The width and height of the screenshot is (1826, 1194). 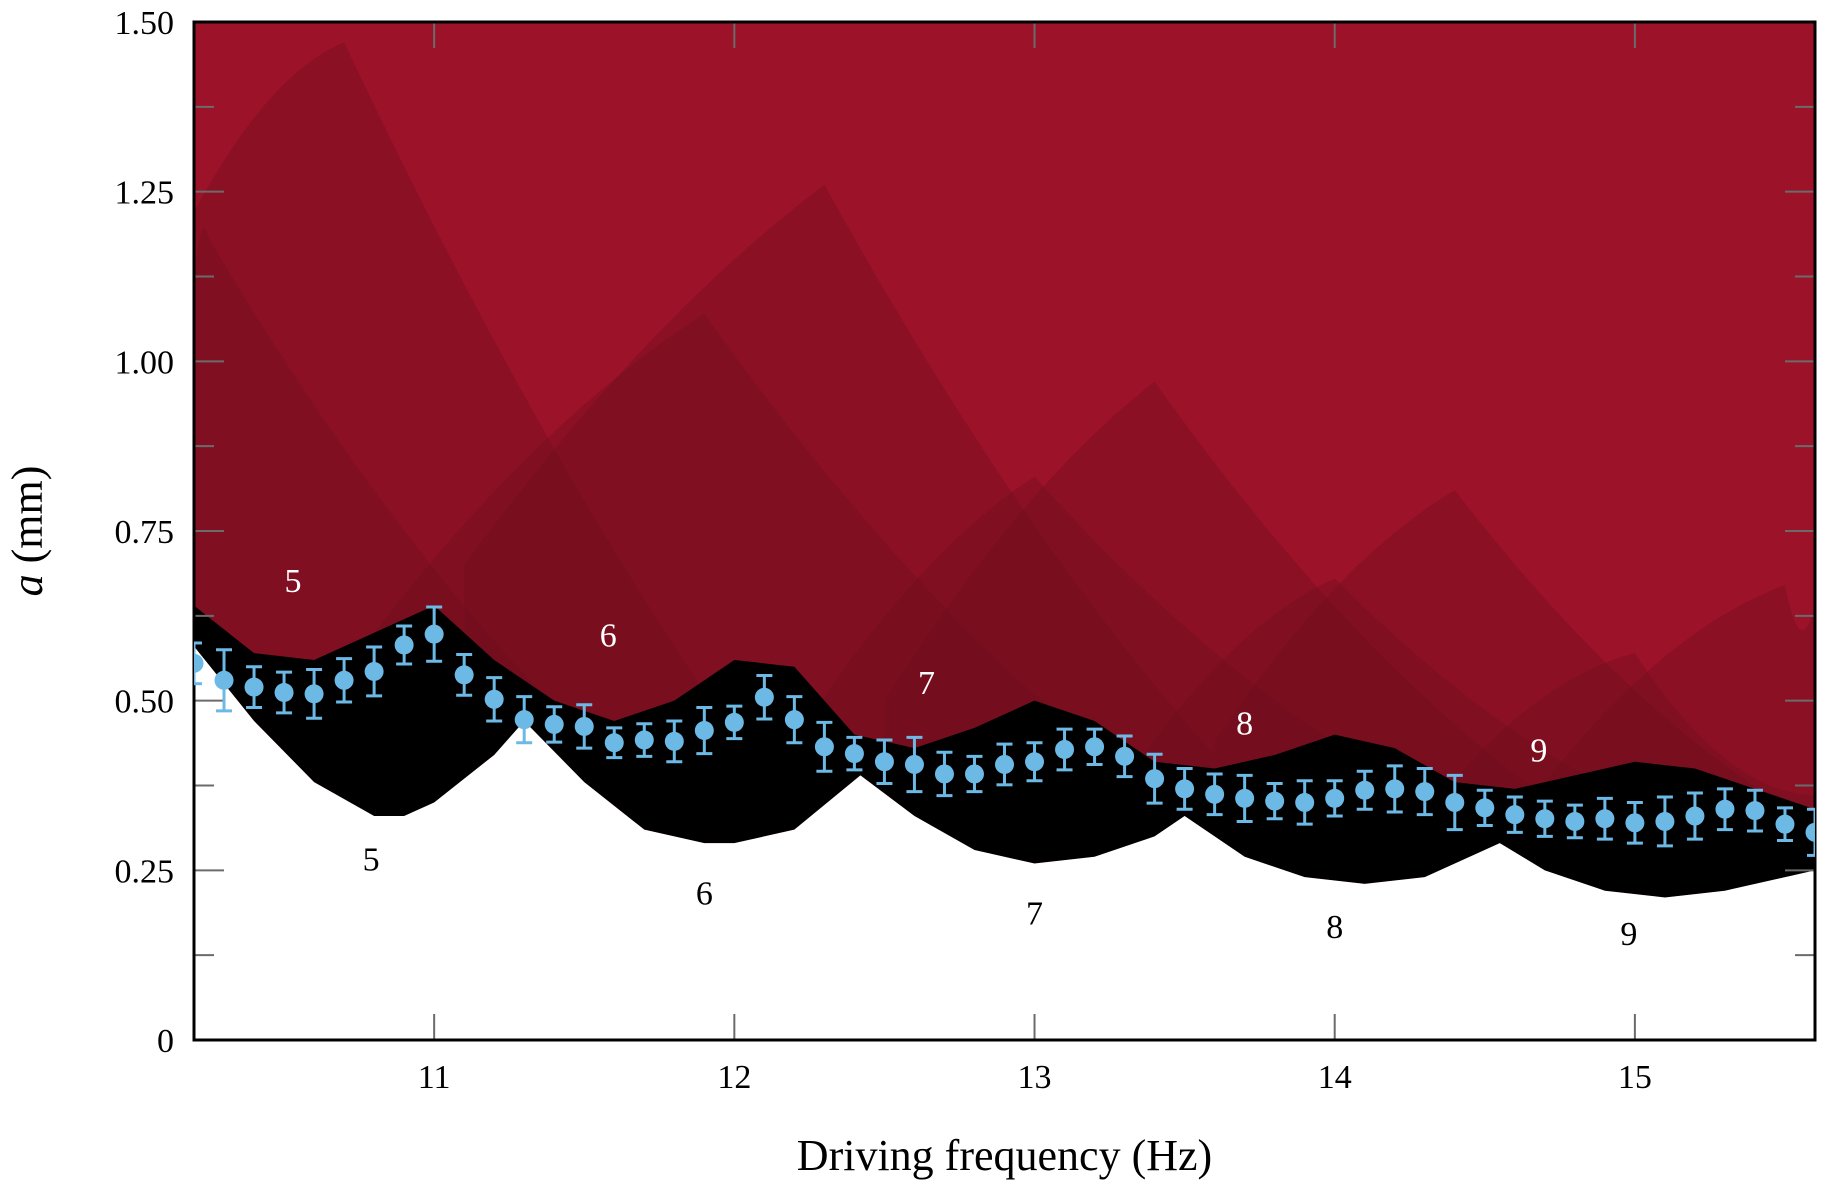 What do you see at coordinates (145, 532) in the screenshot?
I see `y-tick-label: 0.75` at bounding box center [145, 532].